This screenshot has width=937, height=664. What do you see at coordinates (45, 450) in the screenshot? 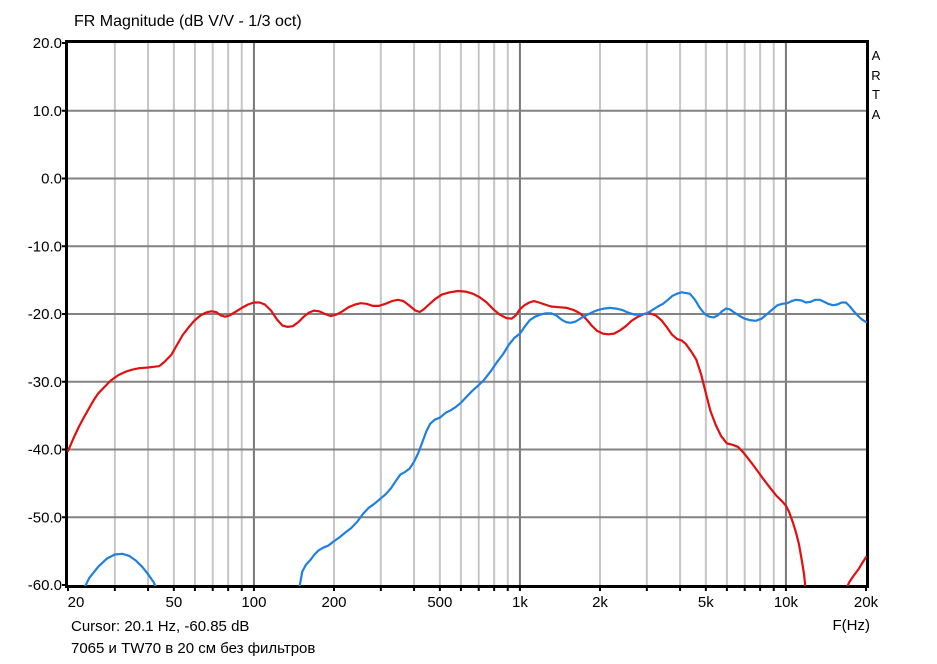
I see `y-tick-label: -40.0` at bounding box center [45, 450].